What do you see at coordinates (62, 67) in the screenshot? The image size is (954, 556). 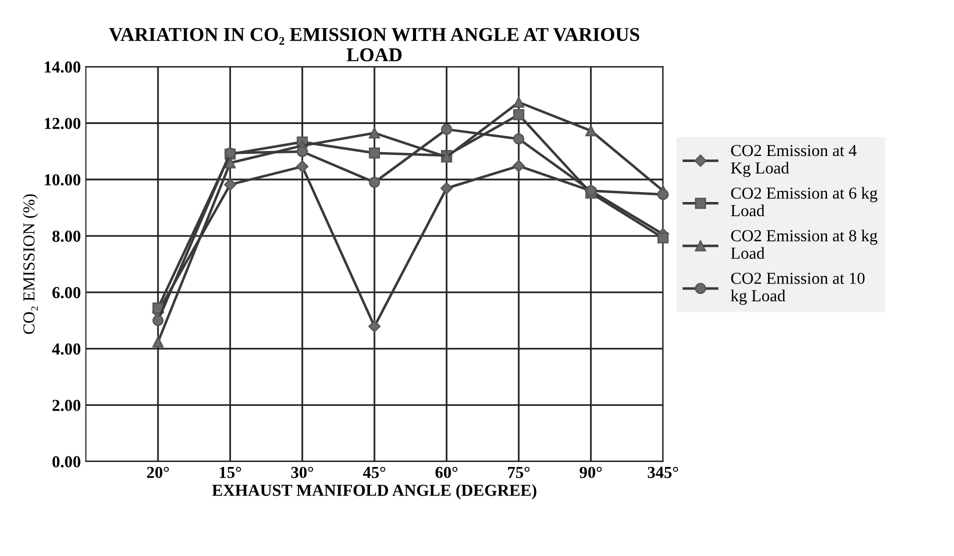 I see `y-tick-label: 14.00` at bounding box center [62, 67].